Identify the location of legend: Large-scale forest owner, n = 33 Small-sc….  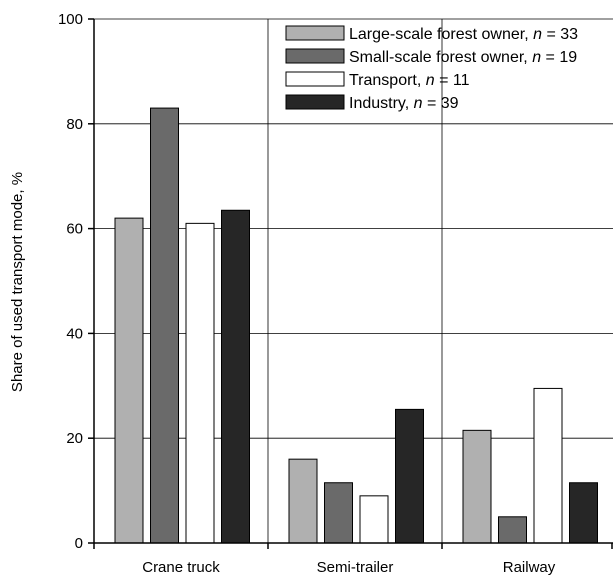
(431, 68).